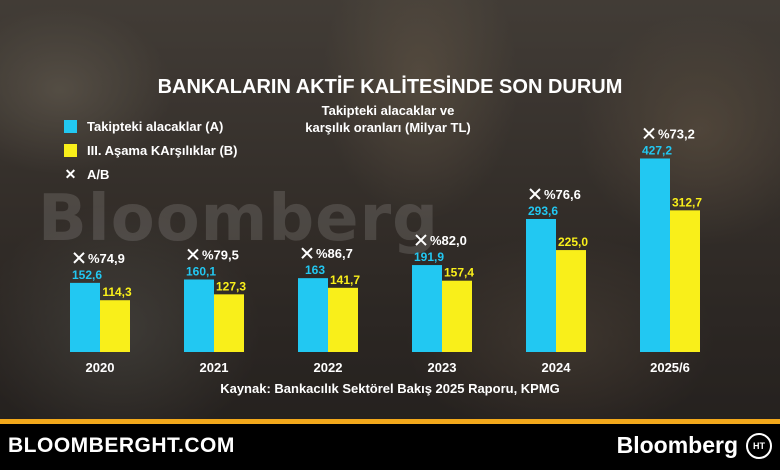  I want to click on ratio-x-icon-2020, so click(79, 258).